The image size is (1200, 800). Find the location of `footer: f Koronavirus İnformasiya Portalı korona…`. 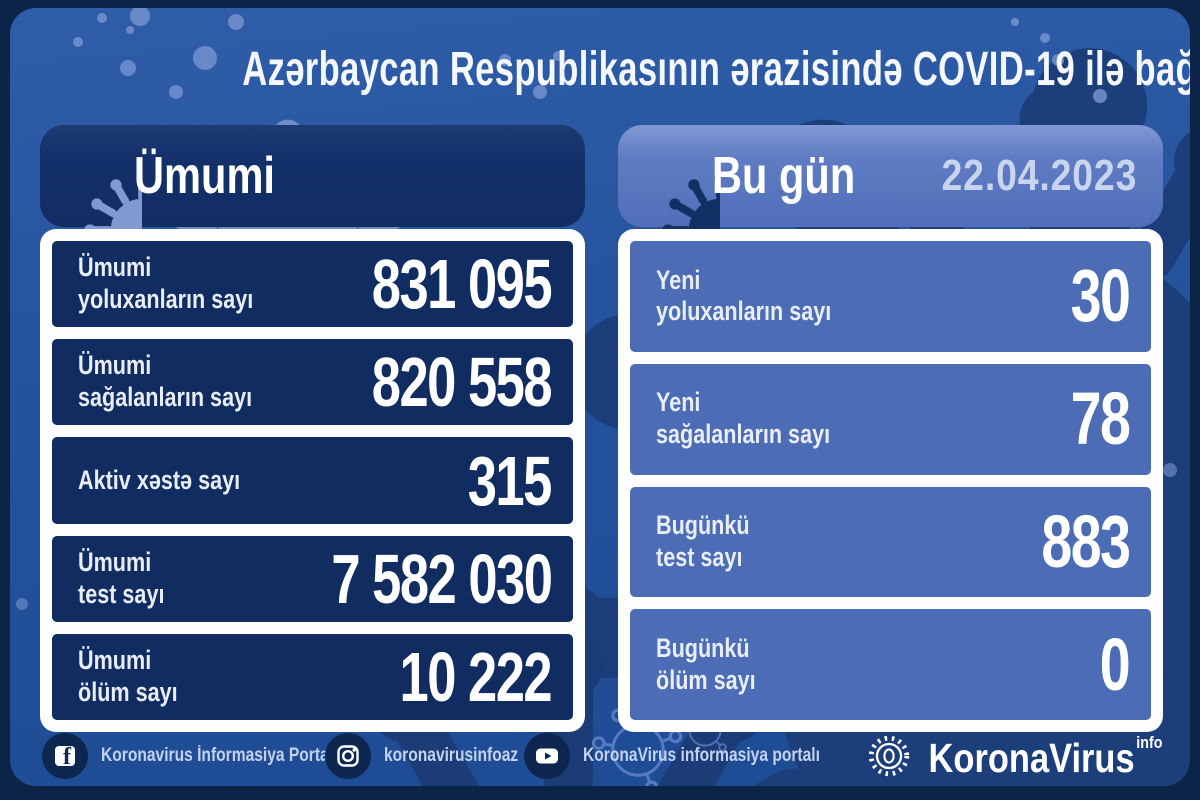

footer: f Koronavirus İnformasiya Portalı korona… is located at coordinates (600, 756).